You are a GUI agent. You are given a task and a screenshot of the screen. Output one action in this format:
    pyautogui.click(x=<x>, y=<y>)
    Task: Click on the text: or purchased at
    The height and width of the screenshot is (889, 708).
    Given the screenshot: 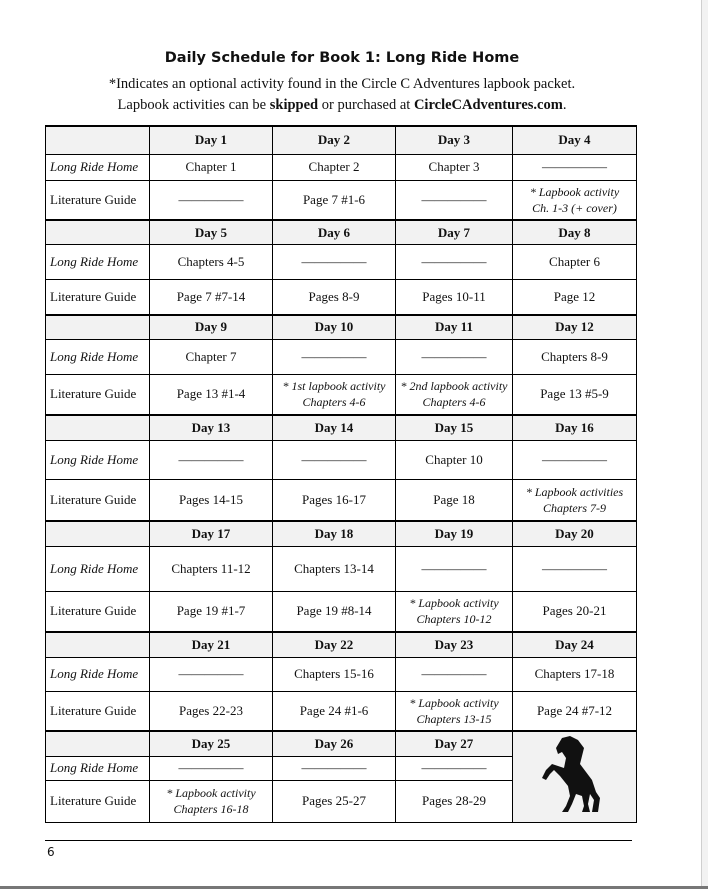 What is the action you would take?
    pyautogui.click(x=366, y=105)
    